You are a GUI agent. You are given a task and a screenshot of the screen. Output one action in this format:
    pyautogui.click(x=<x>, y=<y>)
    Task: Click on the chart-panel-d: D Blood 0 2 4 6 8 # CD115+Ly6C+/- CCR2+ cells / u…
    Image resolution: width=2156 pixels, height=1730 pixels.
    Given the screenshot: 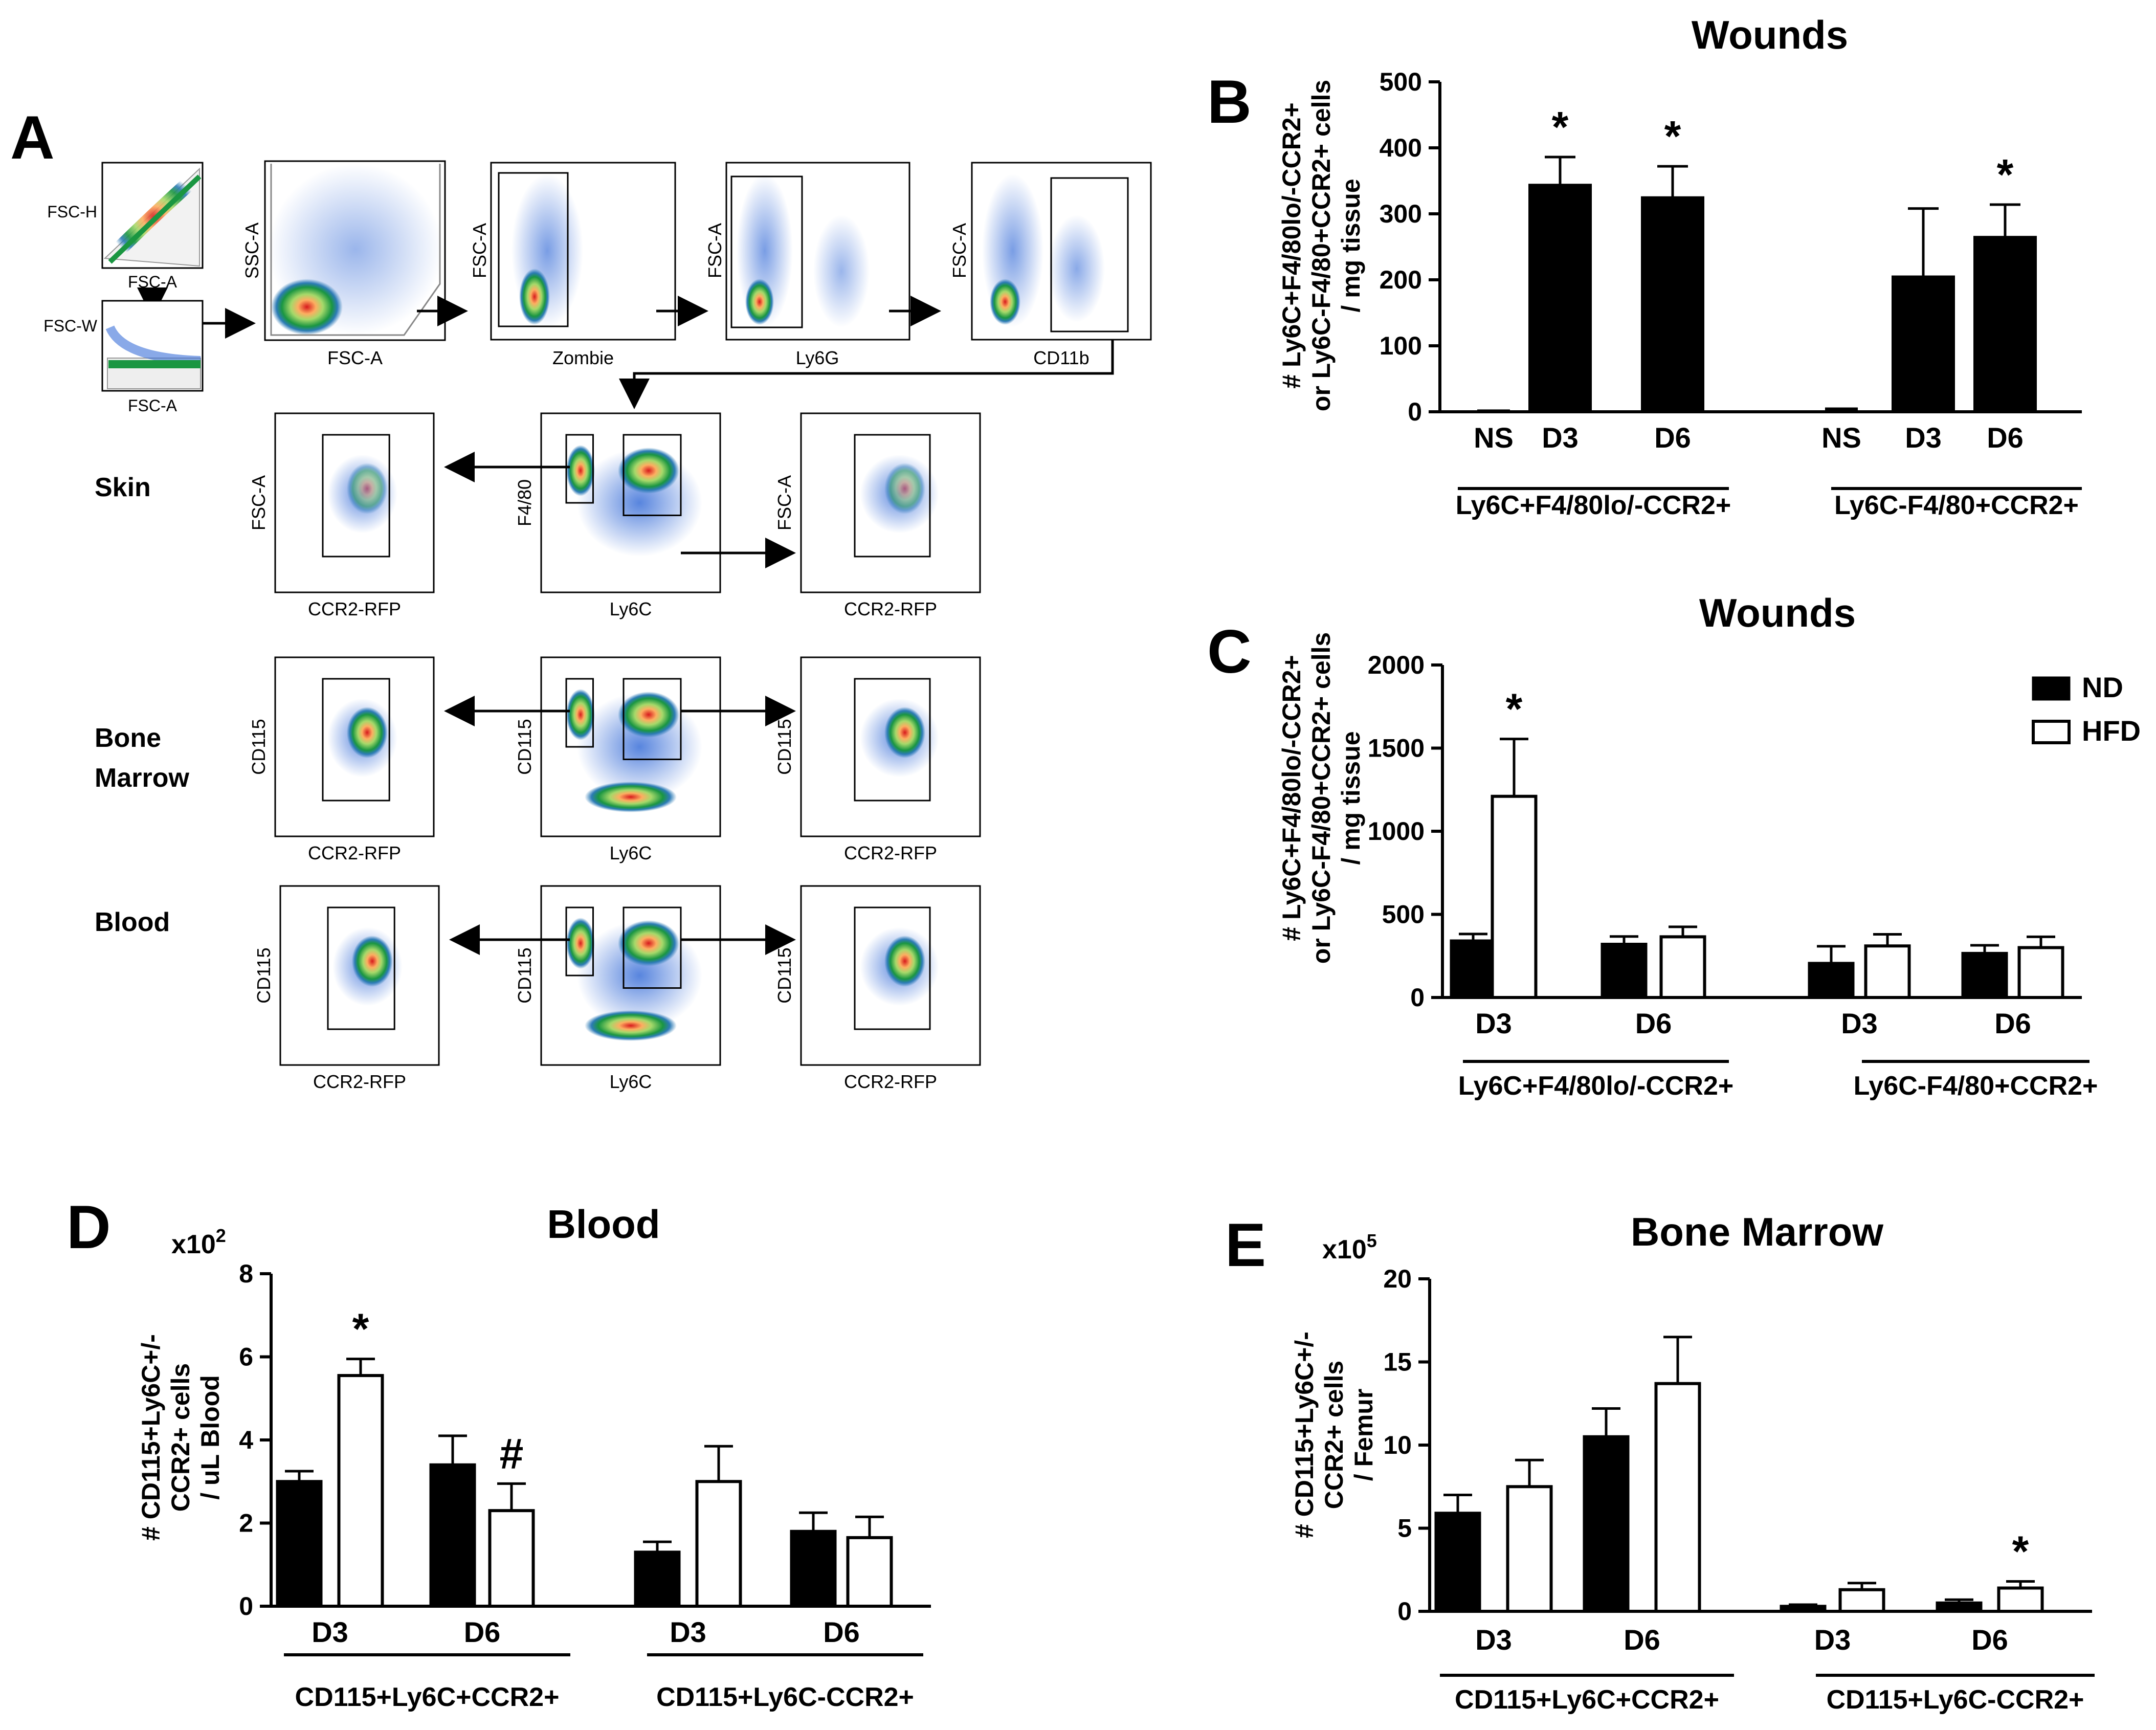 What is the action you would take?
    pyautogui.click(x=498, y=1452)
    